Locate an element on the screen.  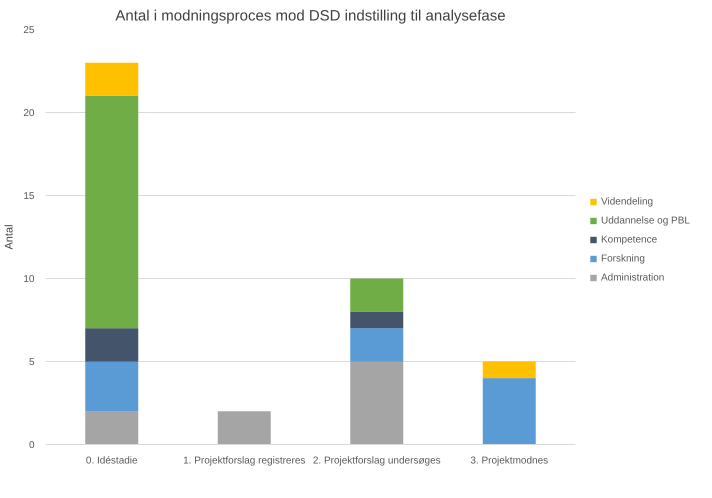
x-tick-label: 1. Projektforslag registreres is located at coordinates (244, 461).